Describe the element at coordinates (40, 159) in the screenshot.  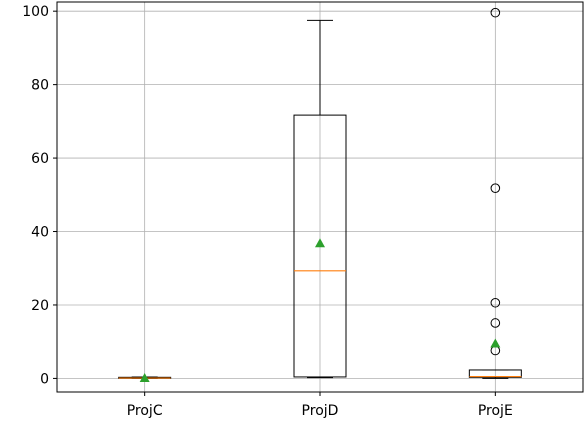
I see `y-tick-label: 60` at that location.